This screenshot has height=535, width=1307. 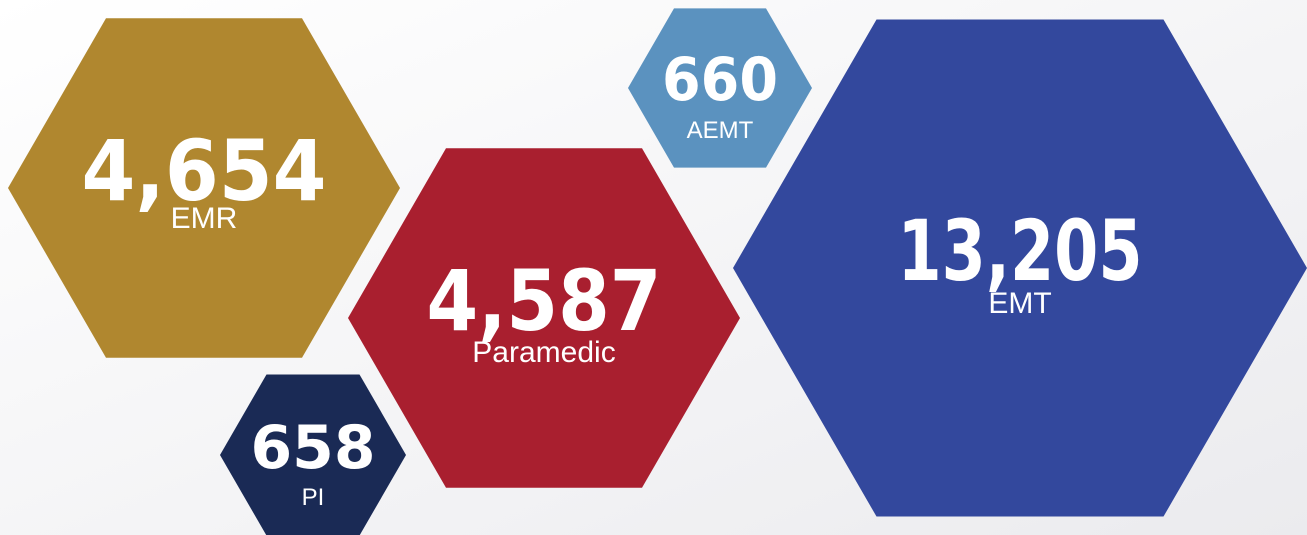 What do you see at coordinates (204, 218) in the screenshot?
I see `stat-label: EMR` at bounding box center [204, 218].